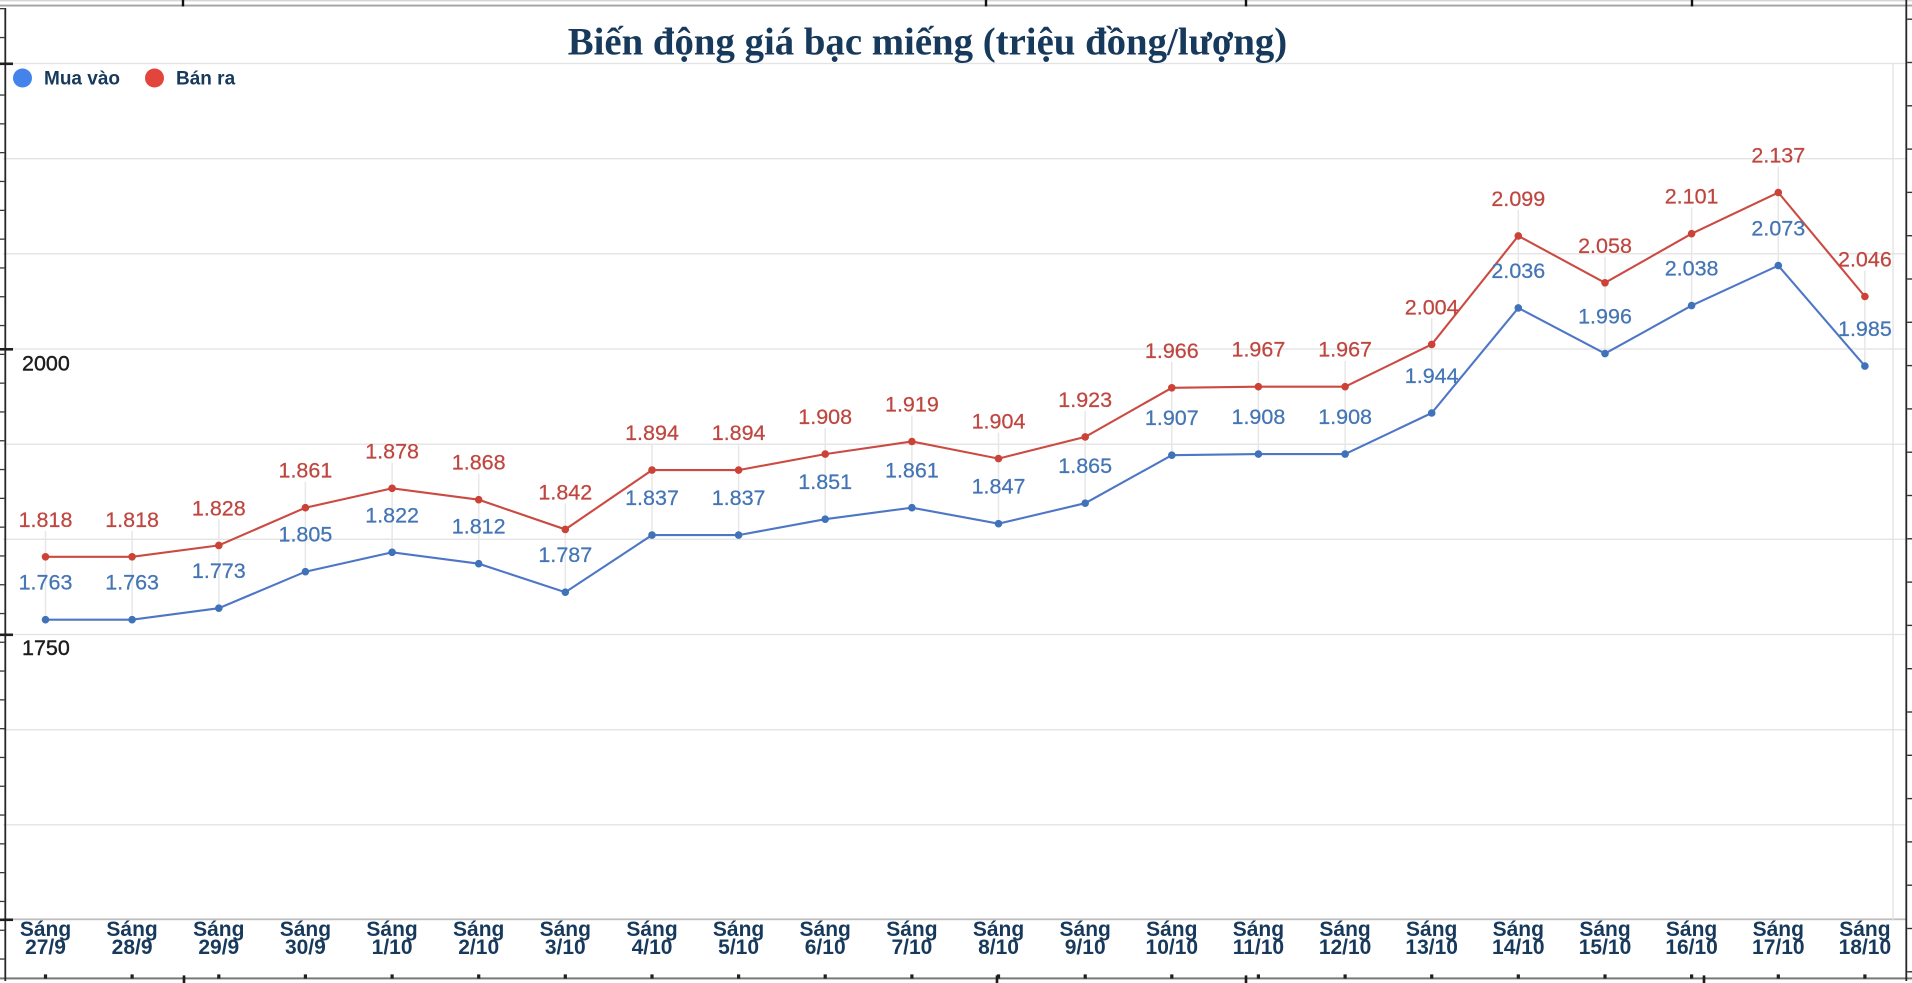  I want to click on svg-text: 17/10, so click(1778, 947).